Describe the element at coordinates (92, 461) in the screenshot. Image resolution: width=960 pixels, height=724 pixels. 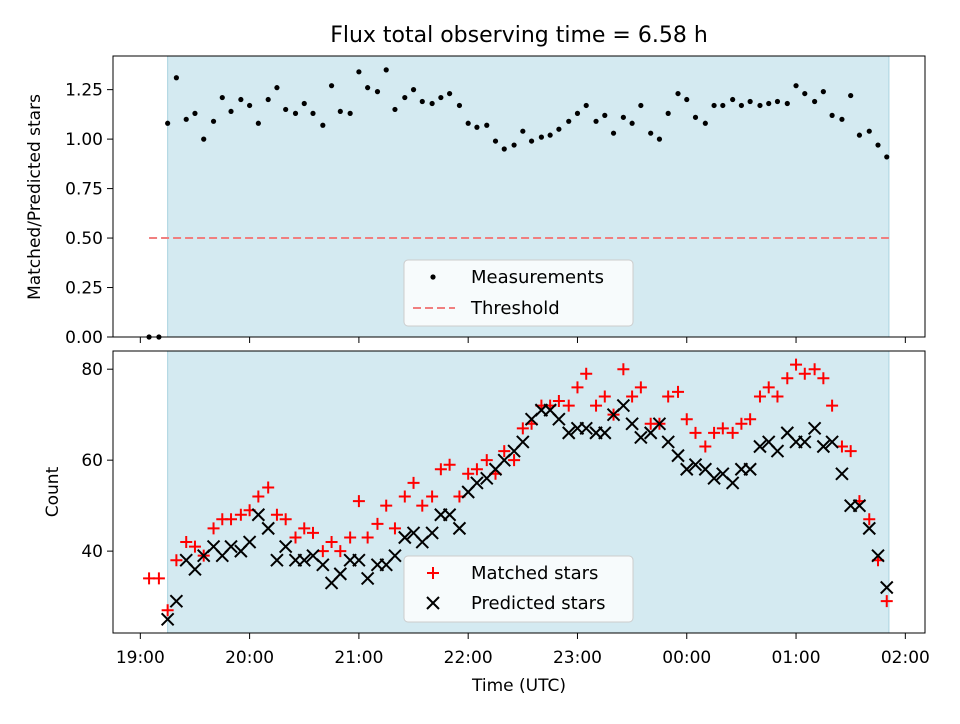
I see `y-tick-label: 60` at that location.